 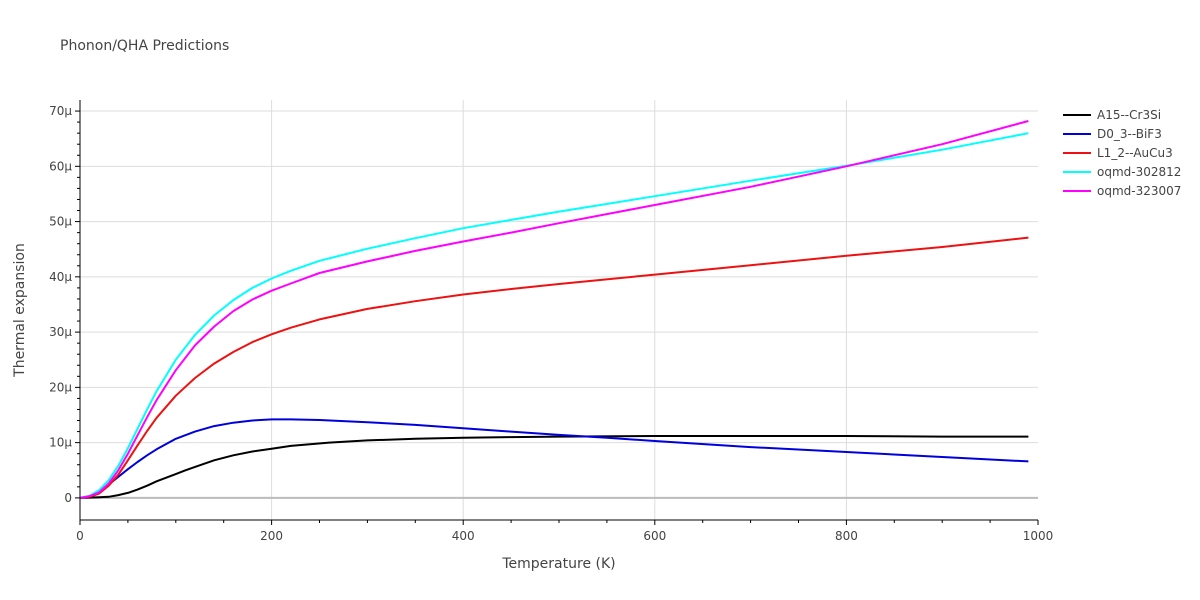 I want to click on legend-item-oqmd-323007: oqmd-323007, so click(x=1122, y=191).